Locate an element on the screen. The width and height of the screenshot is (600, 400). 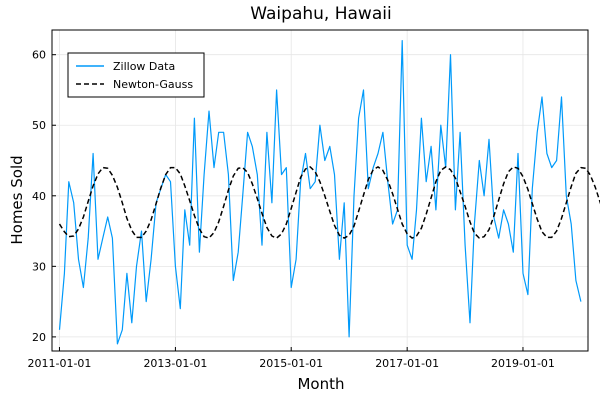
y-tick-label: 30 is located at coordinates (39, 266).